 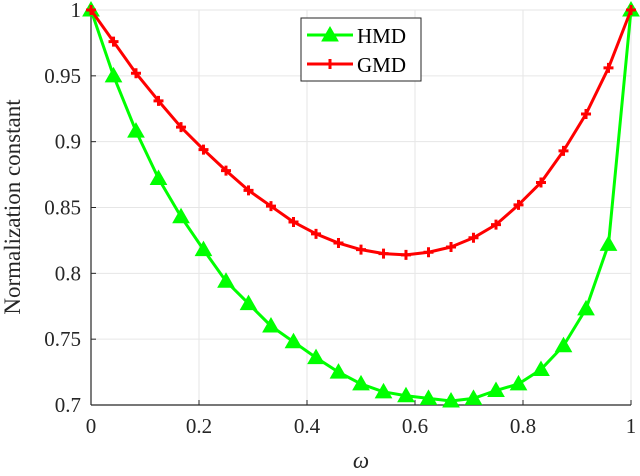 I want to click on y-tick-label: 0.95, so click(x=62, y=76).